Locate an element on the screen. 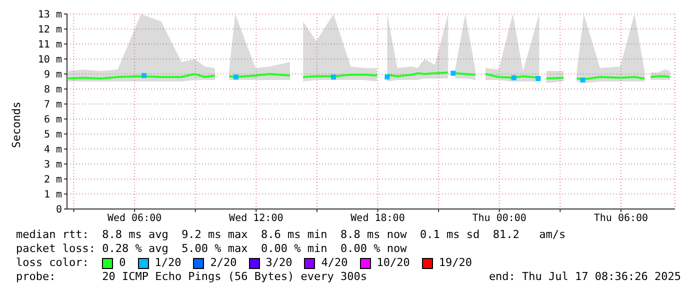 This screenshot has height=297, width=697. y-tick-label: 13 m is located at coordinates (50, 15).